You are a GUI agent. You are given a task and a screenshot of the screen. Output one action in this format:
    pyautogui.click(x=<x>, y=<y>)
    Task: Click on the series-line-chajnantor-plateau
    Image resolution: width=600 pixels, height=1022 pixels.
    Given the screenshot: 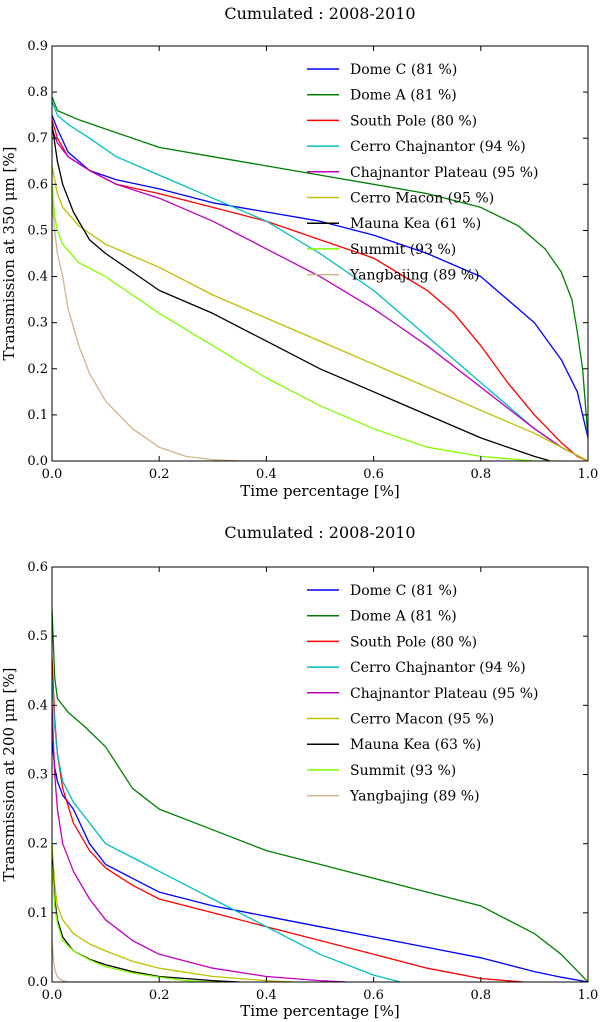 What is the action you would take?
    pyautogui.click(x=199, y=843)
    